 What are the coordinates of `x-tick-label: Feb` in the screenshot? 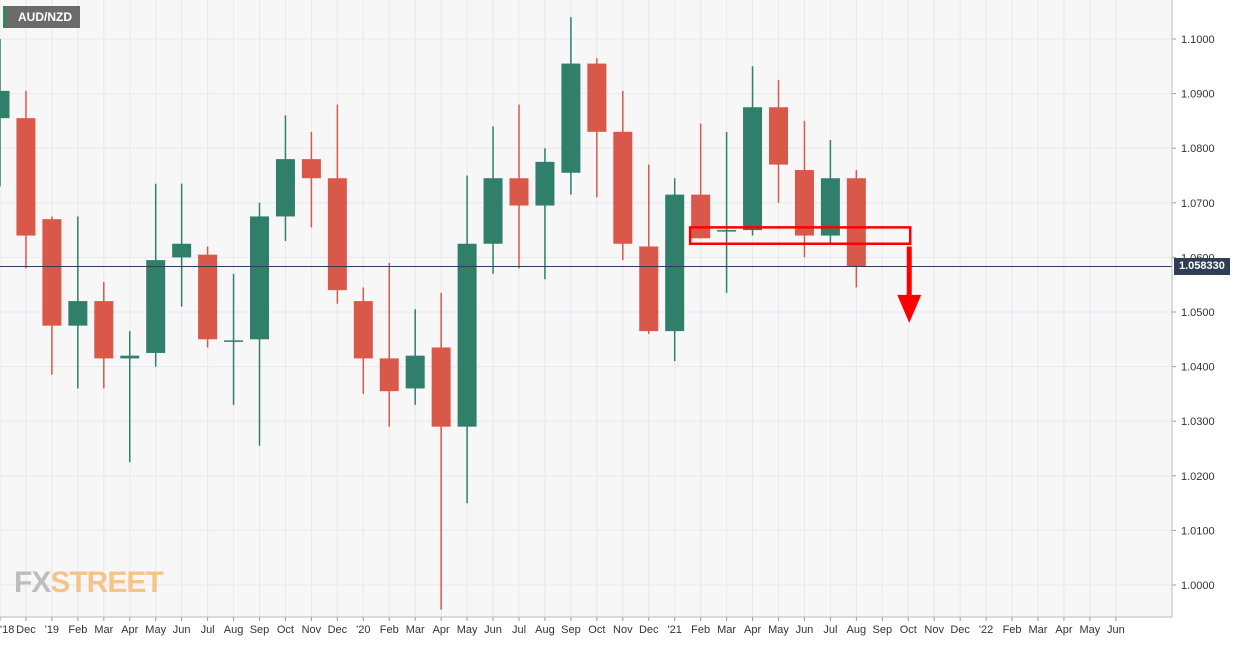 It's located at (700, 630).